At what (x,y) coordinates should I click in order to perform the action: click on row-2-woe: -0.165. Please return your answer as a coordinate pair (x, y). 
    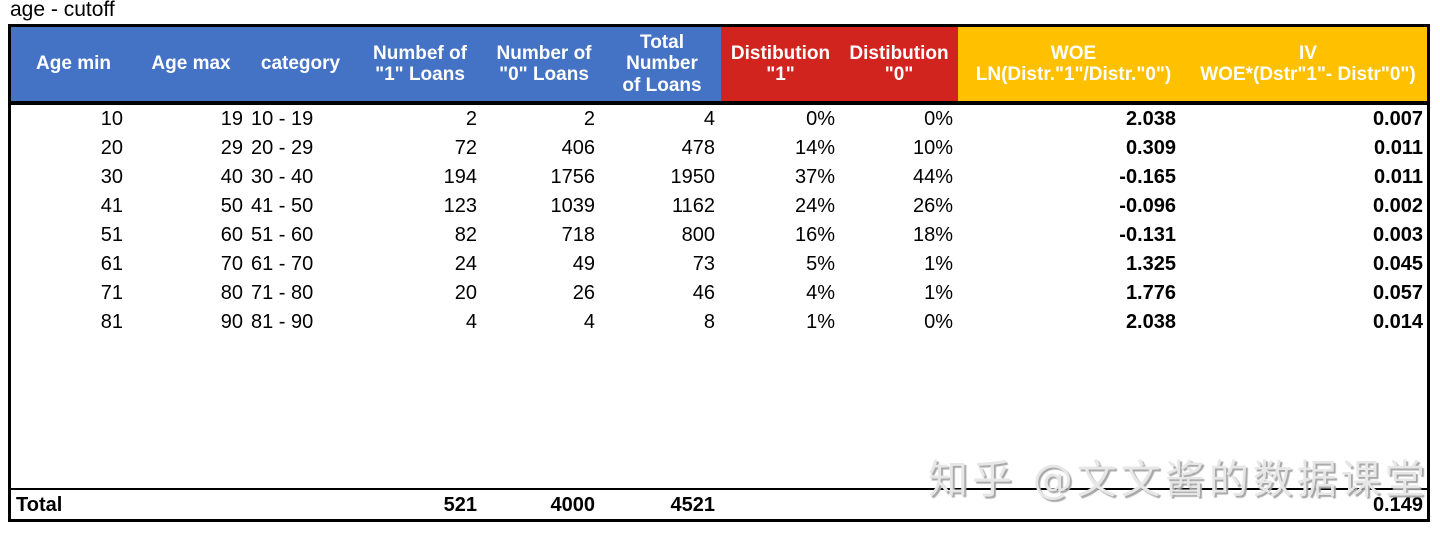
    Looking at the image, I should click on (1147, 177).